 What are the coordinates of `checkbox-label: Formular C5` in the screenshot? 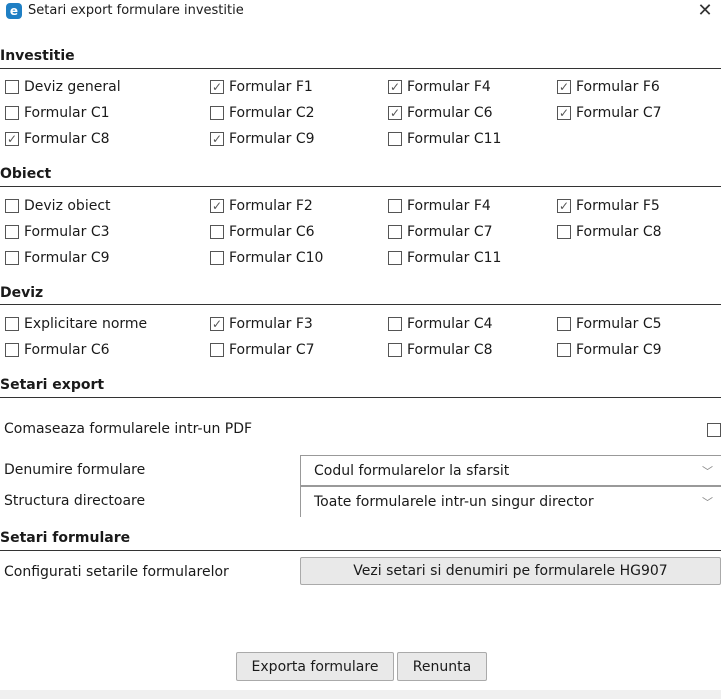 It's located at (619, 324).